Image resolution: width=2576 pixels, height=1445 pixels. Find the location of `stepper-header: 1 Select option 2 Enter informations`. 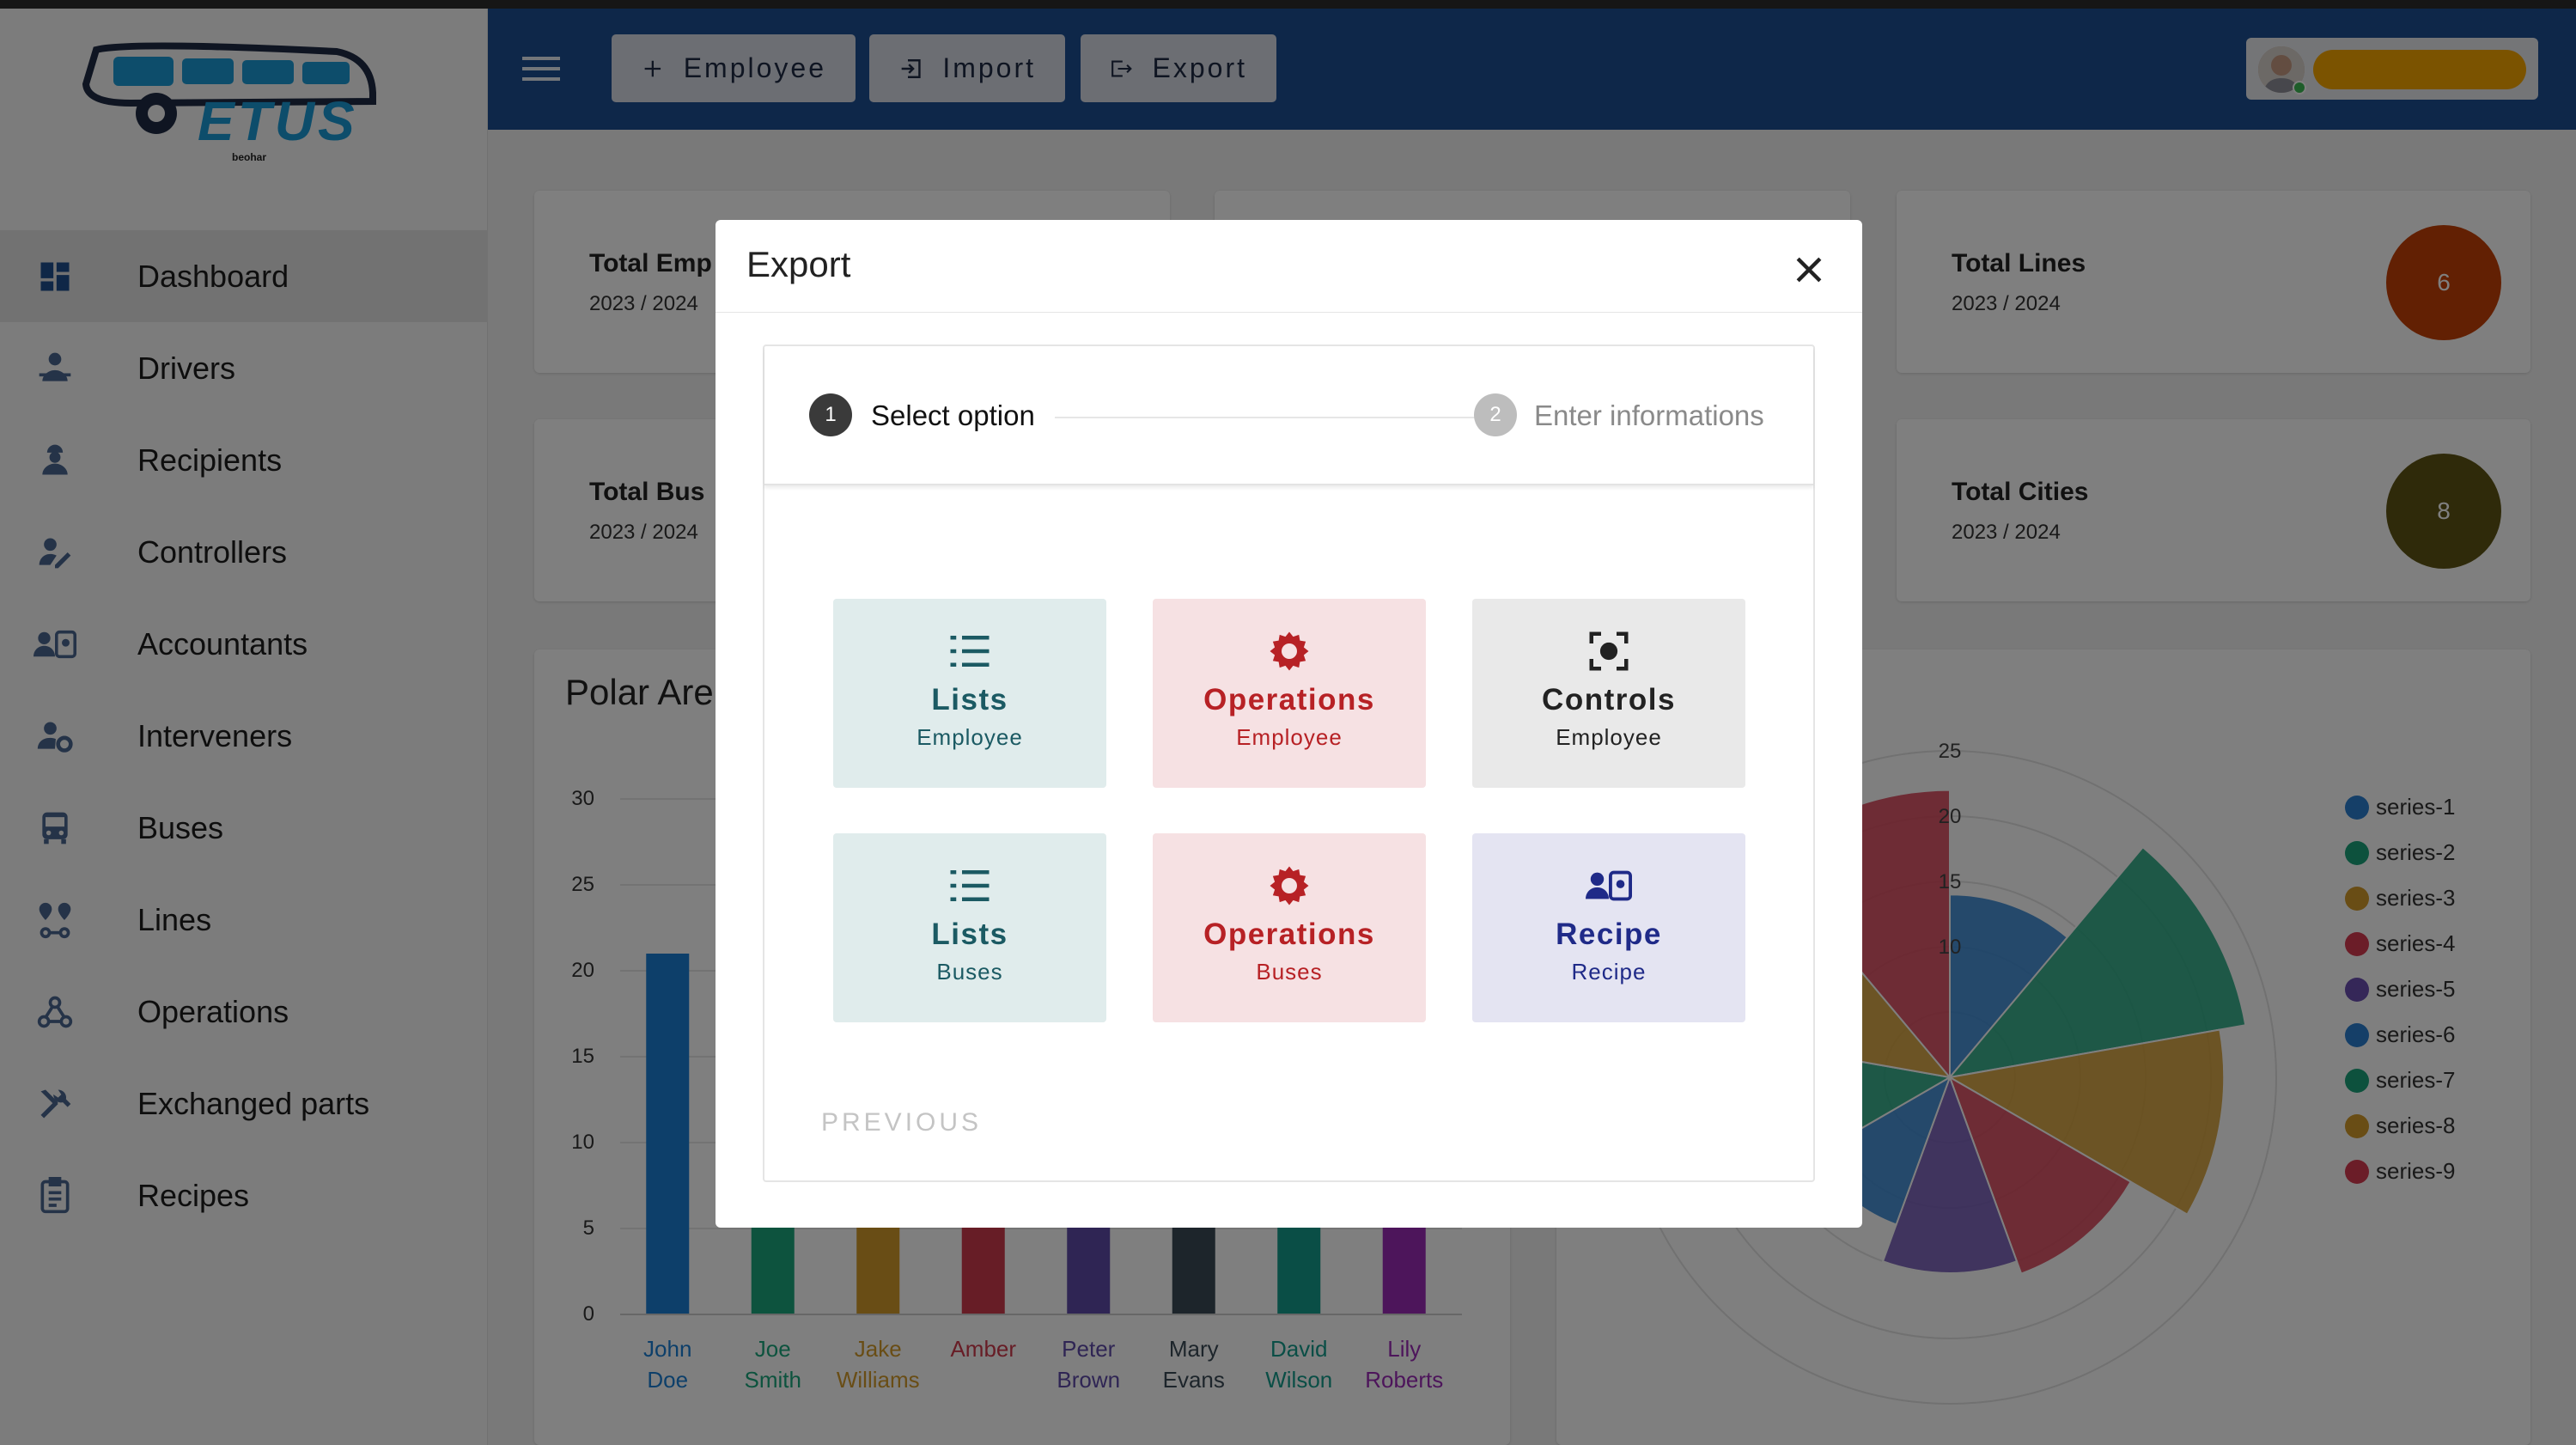

stepper-header: 1 Select option 2 Enter informations is located at coordinates (1288, 415).